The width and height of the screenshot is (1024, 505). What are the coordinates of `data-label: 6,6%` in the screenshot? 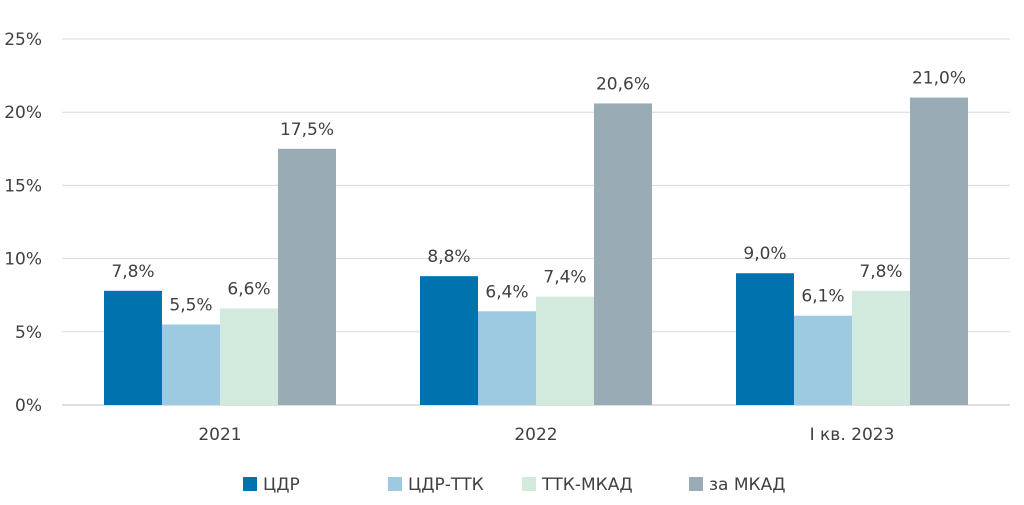 It's located at (248, 289).